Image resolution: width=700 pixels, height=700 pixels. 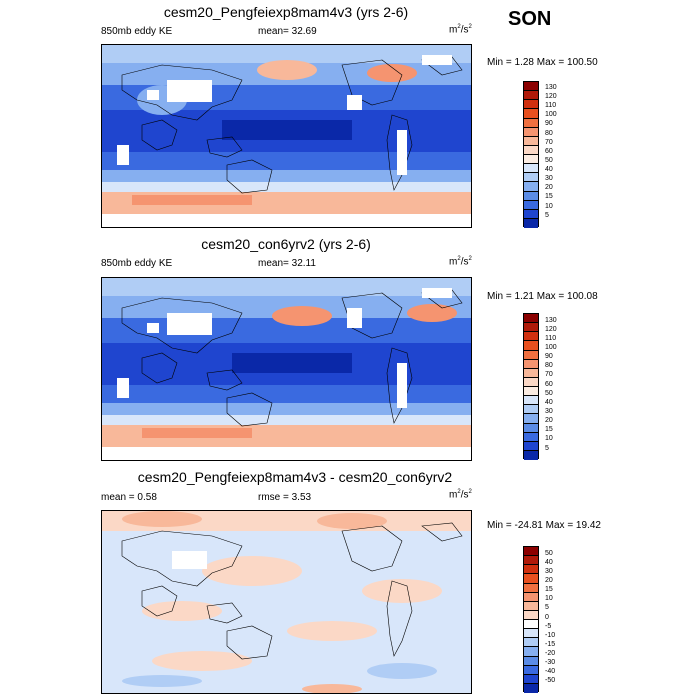 I want to click on colorbar-1-tick: 10, so click(x=549, y=206).